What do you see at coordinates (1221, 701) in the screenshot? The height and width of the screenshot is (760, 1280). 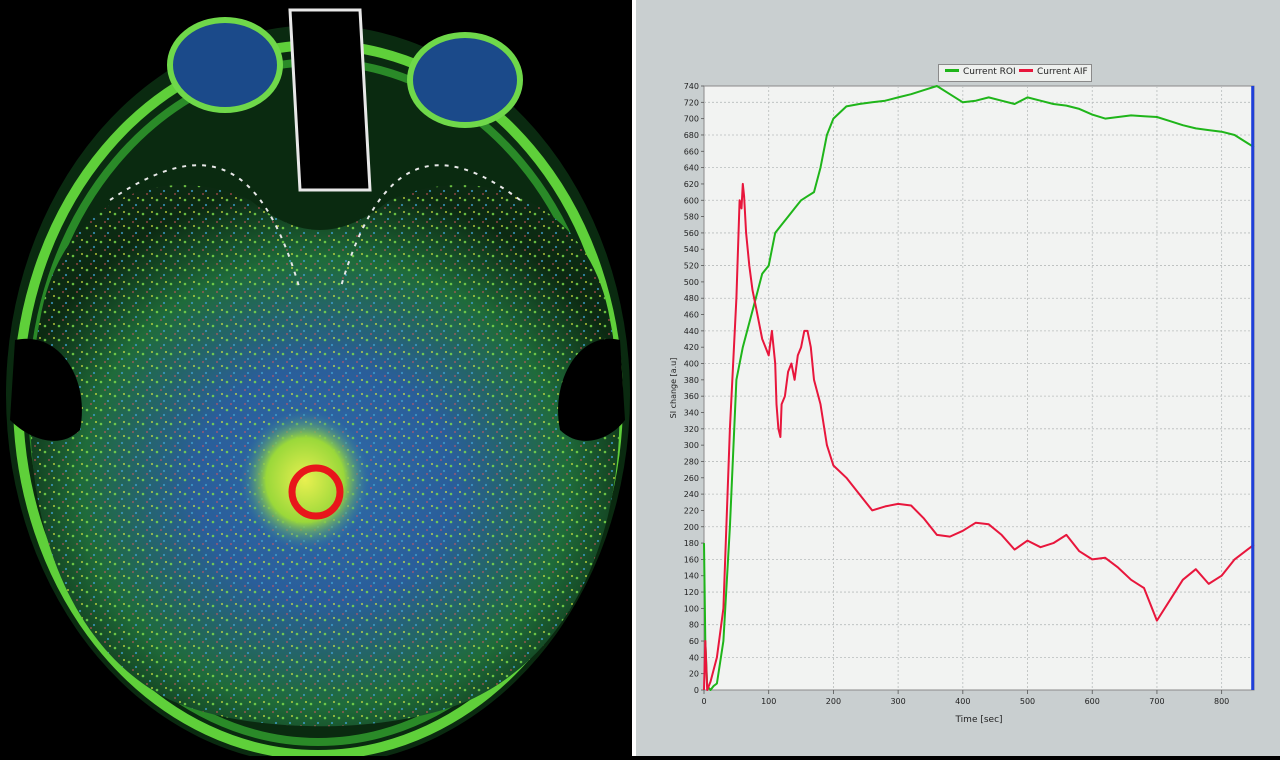 I see `x-tick-label: 800` at bounding box center [1221, 701].